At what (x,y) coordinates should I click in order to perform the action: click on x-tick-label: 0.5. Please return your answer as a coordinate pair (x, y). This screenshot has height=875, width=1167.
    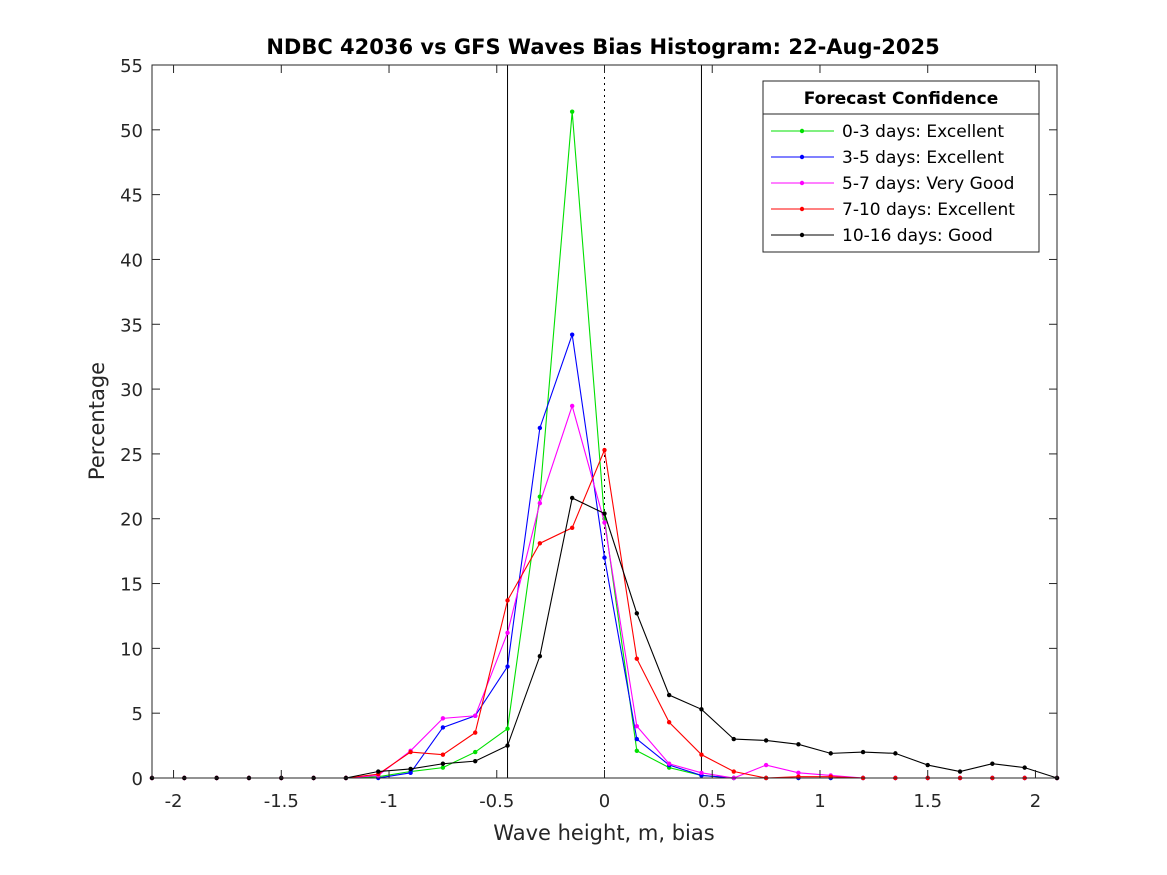
    Looking at the image, I should click on (712, 801).